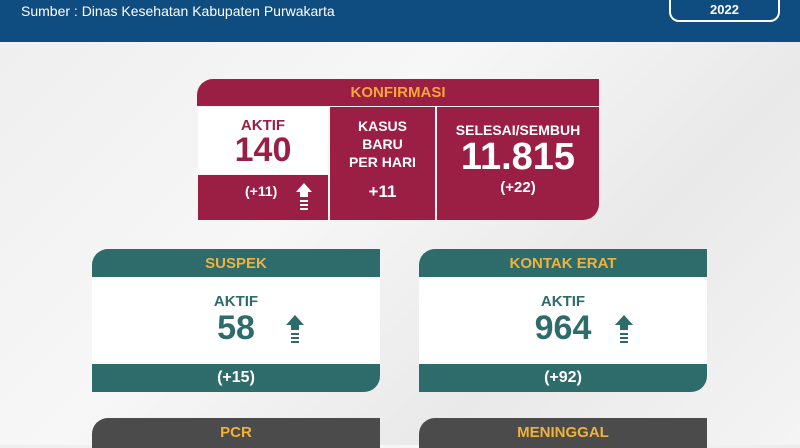  I want to click on kasus-baru-cell: KASUS BARU PER HARI +11, so click(382, 163).